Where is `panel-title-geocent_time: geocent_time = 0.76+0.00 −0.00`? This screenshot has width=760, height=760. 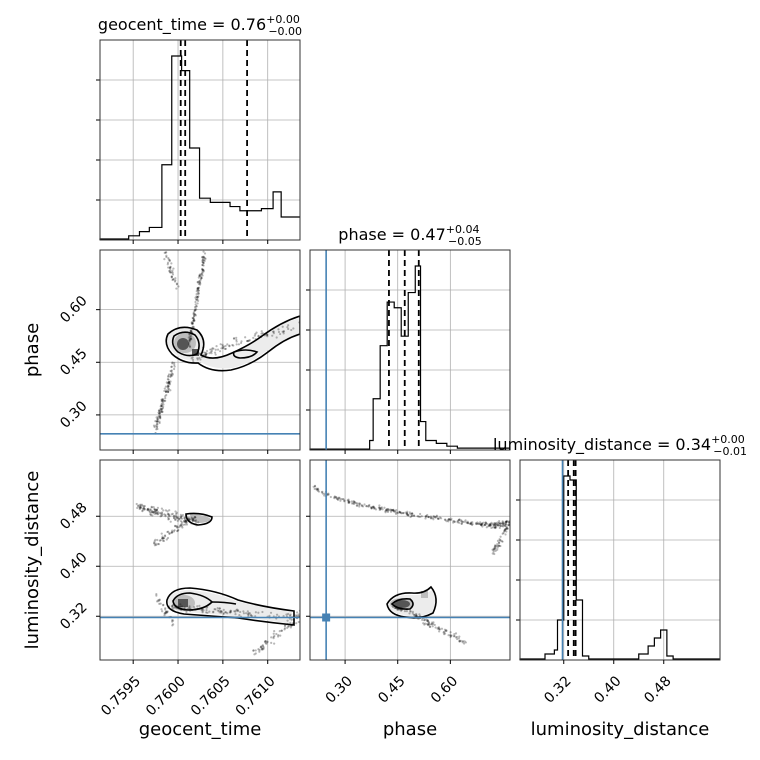
panel-title-geocent_time: geocent_time = 0.76+0.00 −0.00 is located at coordinates (200, 25).